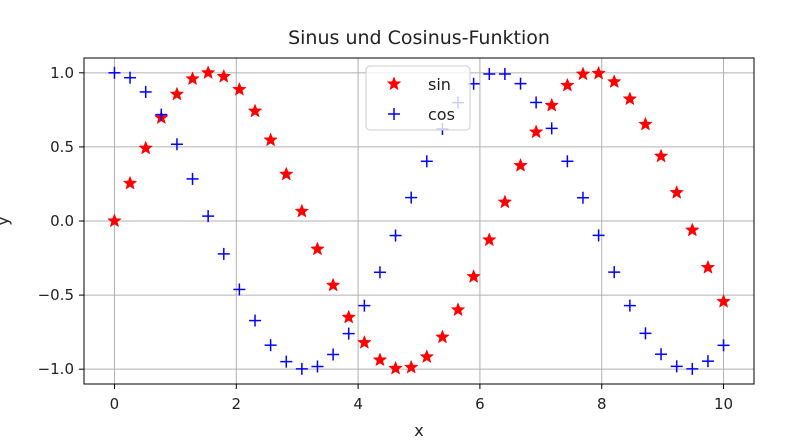  Describe the element at coordinates (56, 369) in the screenshot. I see `y-tick-label: −1.0` at that location.